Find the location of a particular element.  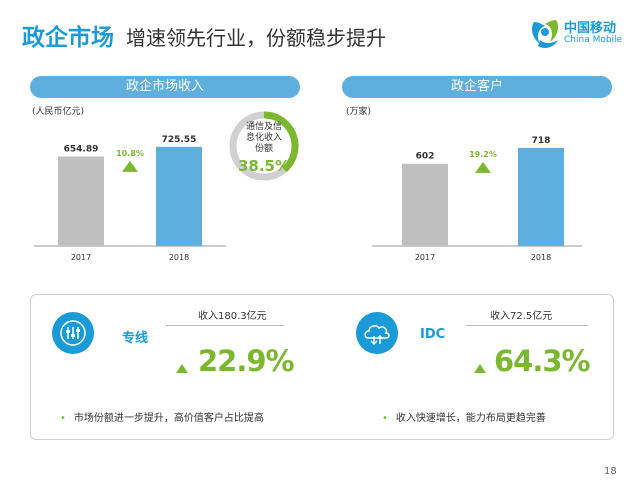

donut-share-arc is located at coordinates (264, 146).